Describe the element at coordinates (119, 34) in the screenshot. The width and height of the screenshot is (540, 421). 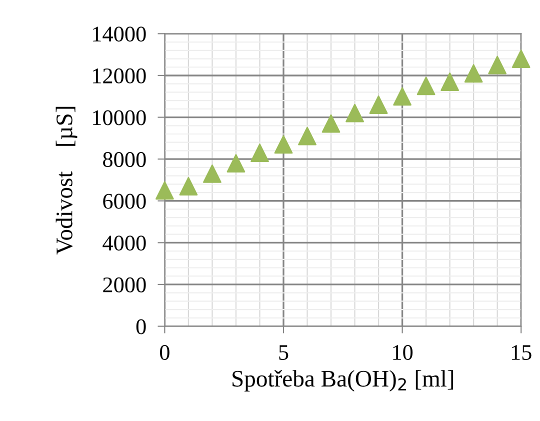
I see `y-tick-label: 14000` at that location.